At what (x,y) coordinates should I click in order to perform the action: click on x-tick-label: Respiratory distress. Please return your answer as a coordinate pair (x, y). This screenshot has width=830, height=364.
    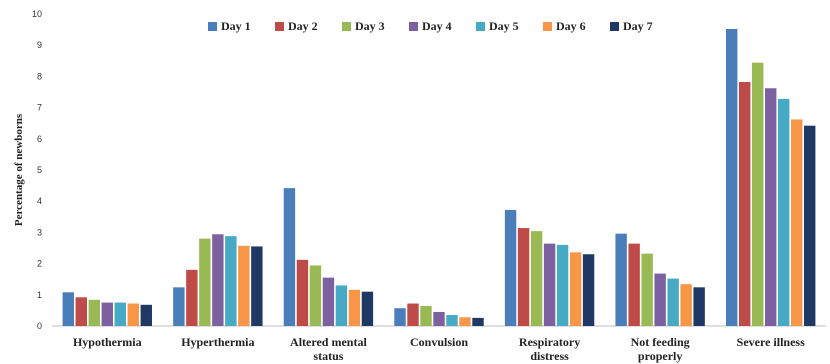
    Looking at the image, I should click on (549, 349).